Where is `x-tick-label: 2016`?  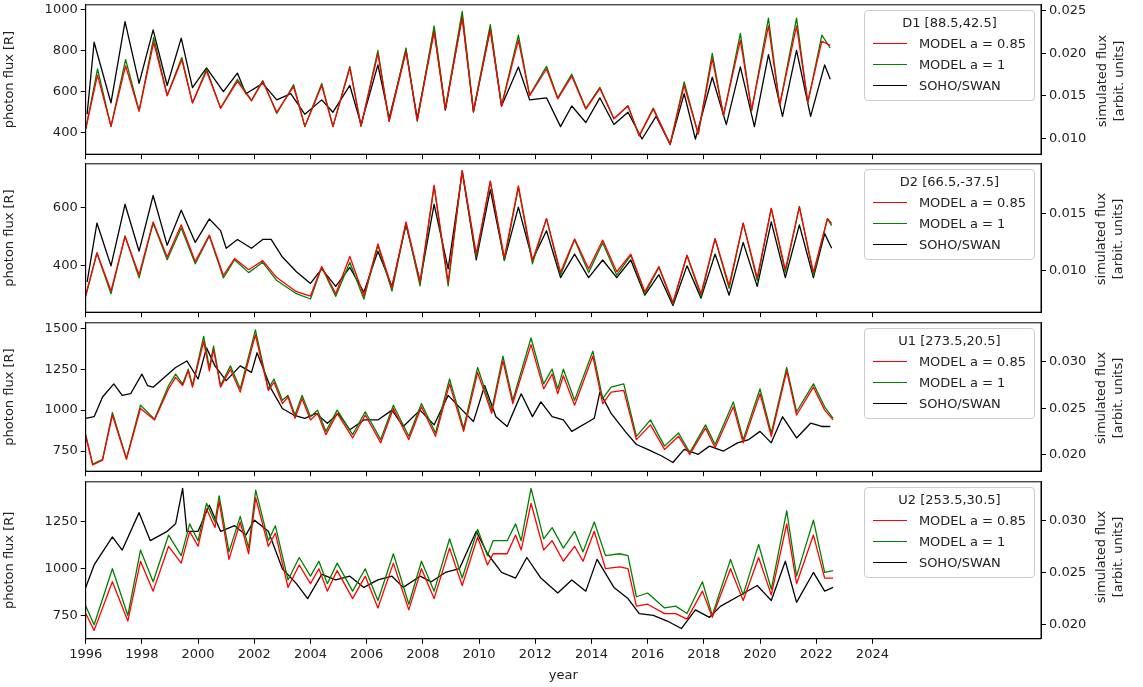
x-tick-label: 2016 is located at coordinates (648, 653).